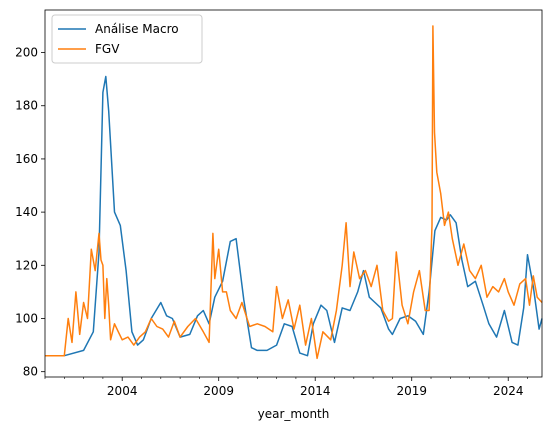 The height and width of the screenshot is (433, 552). What do you see at coordinates (137, 29) in the screenshot?
I see `legend-label-1: Análise Macro` at bounding box center [137, 29].